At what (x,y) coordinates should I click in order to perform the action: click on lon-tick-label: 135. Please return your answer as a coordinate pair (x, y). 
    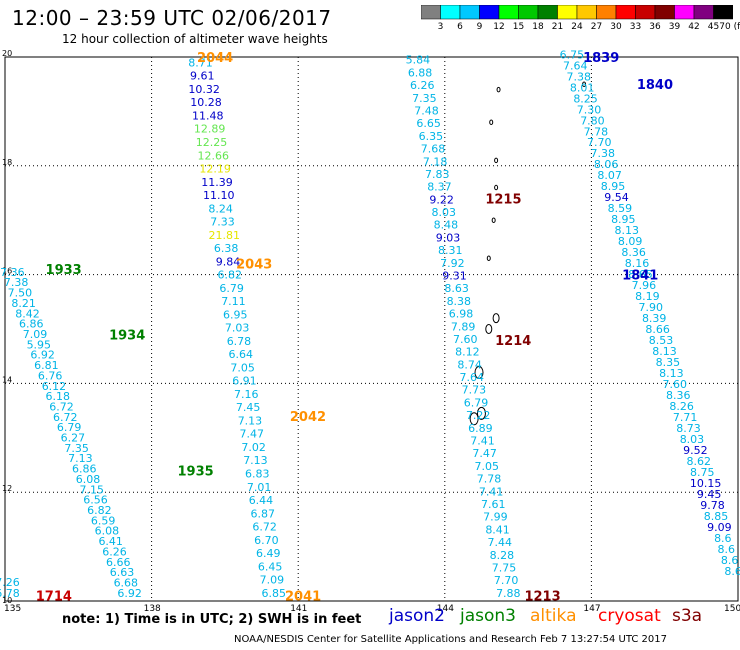
    Looking at the image, I should click on (12, 609).